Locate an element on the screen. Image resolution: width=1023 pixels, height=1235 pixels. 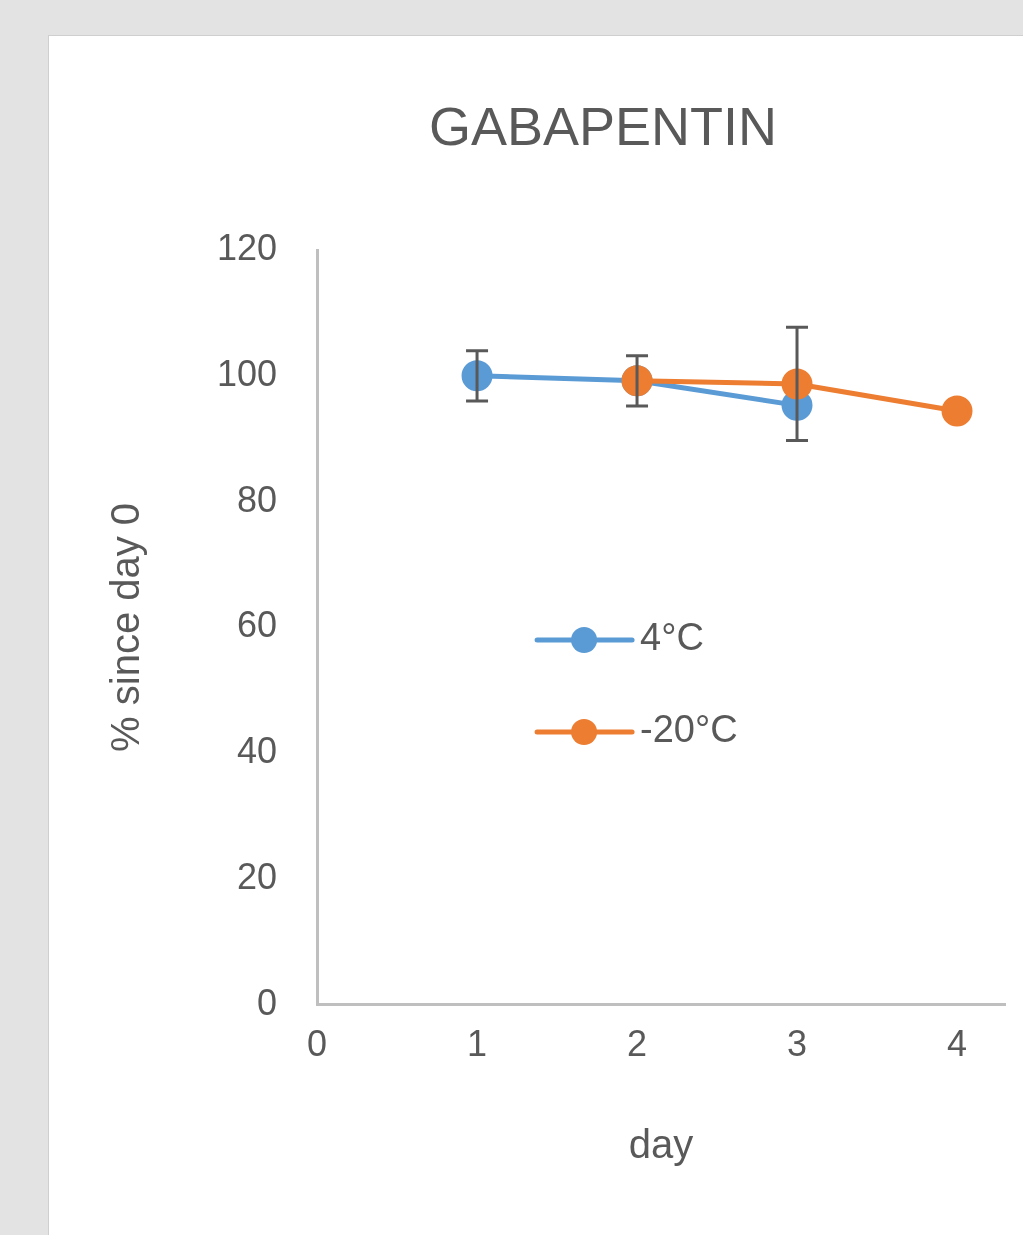
y-tick-label: 20 is located at coordinates (257, 876).